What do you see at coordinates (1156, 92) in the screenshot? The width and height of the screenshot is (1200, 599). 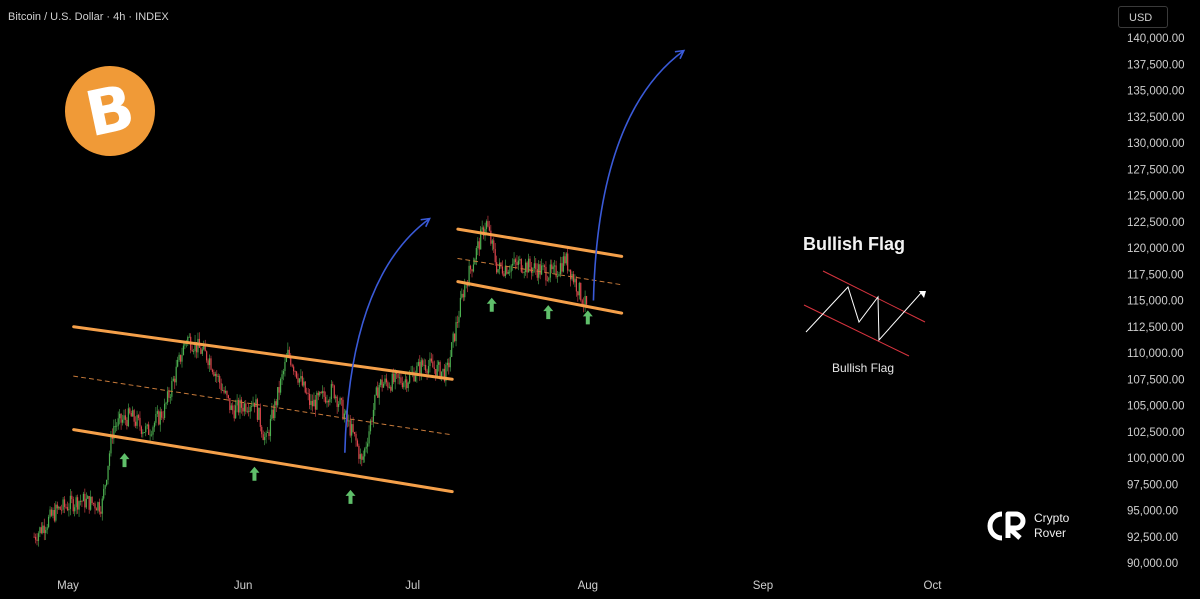 I see `y-tick-label: 135,000.00` at bounding box center [1156, 92].